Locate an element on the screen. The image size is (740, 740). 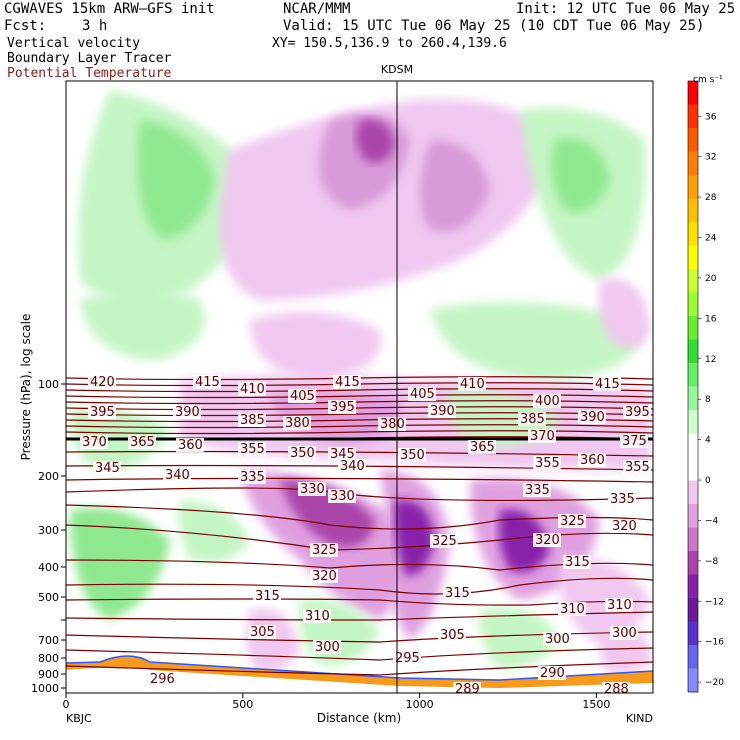
field-bl-tracer: Boundary Layer Tracer is located at coordinates (89, 58).